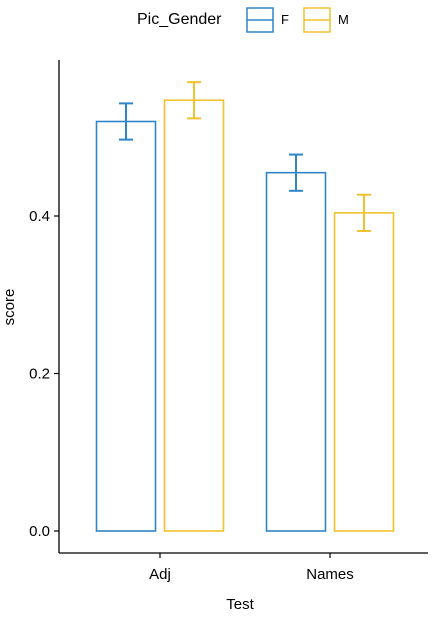 The width and height of the screenshot is (439, 617). I want to click on bar-f-names, so click(296, 351).